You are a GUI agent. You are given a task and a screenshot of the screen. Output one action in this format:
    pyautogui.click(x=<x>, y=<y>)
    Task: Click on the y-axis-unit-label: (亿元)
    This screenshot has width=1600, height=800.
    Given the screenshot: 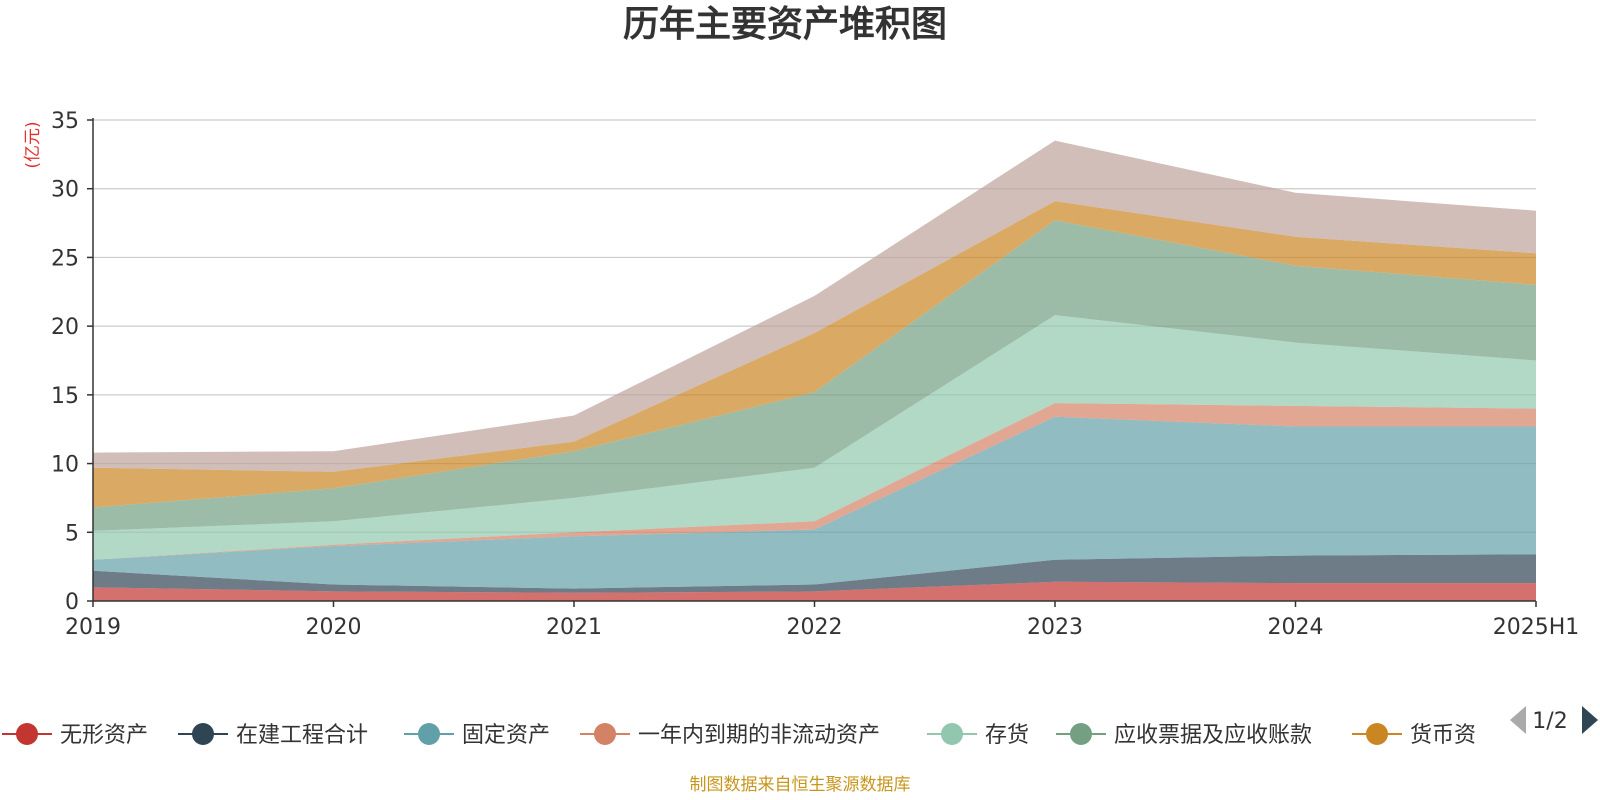 What is the action you would take?
    pyautogui.click(x=33, y=144)
    